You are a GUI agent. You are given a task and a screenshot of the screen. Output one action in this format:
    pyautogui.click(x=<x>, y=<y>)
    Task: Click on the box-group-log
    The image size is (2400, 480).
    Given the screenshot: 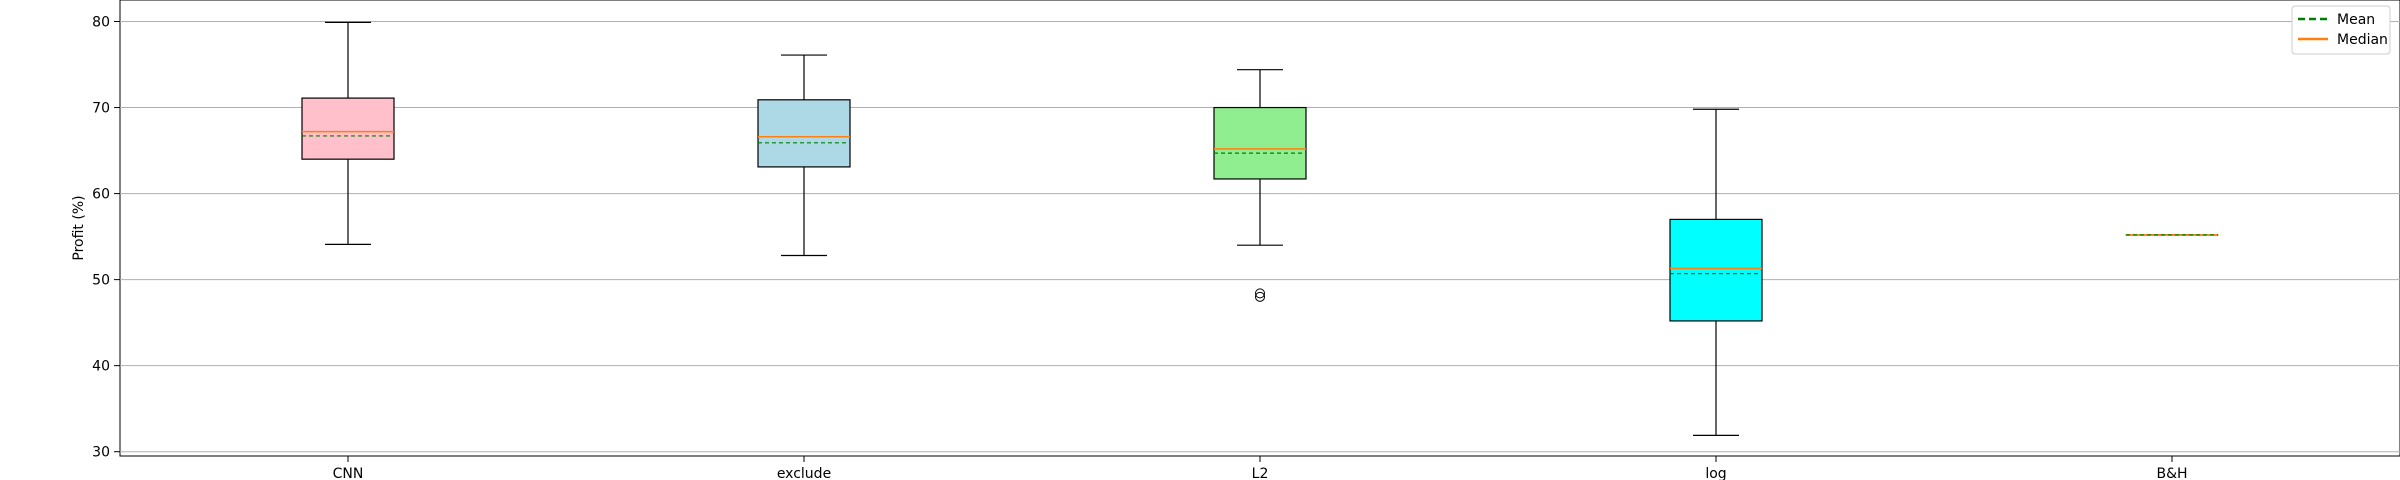 What is the action you would take?
    pyautogui.click(x=1716, y=272)
    